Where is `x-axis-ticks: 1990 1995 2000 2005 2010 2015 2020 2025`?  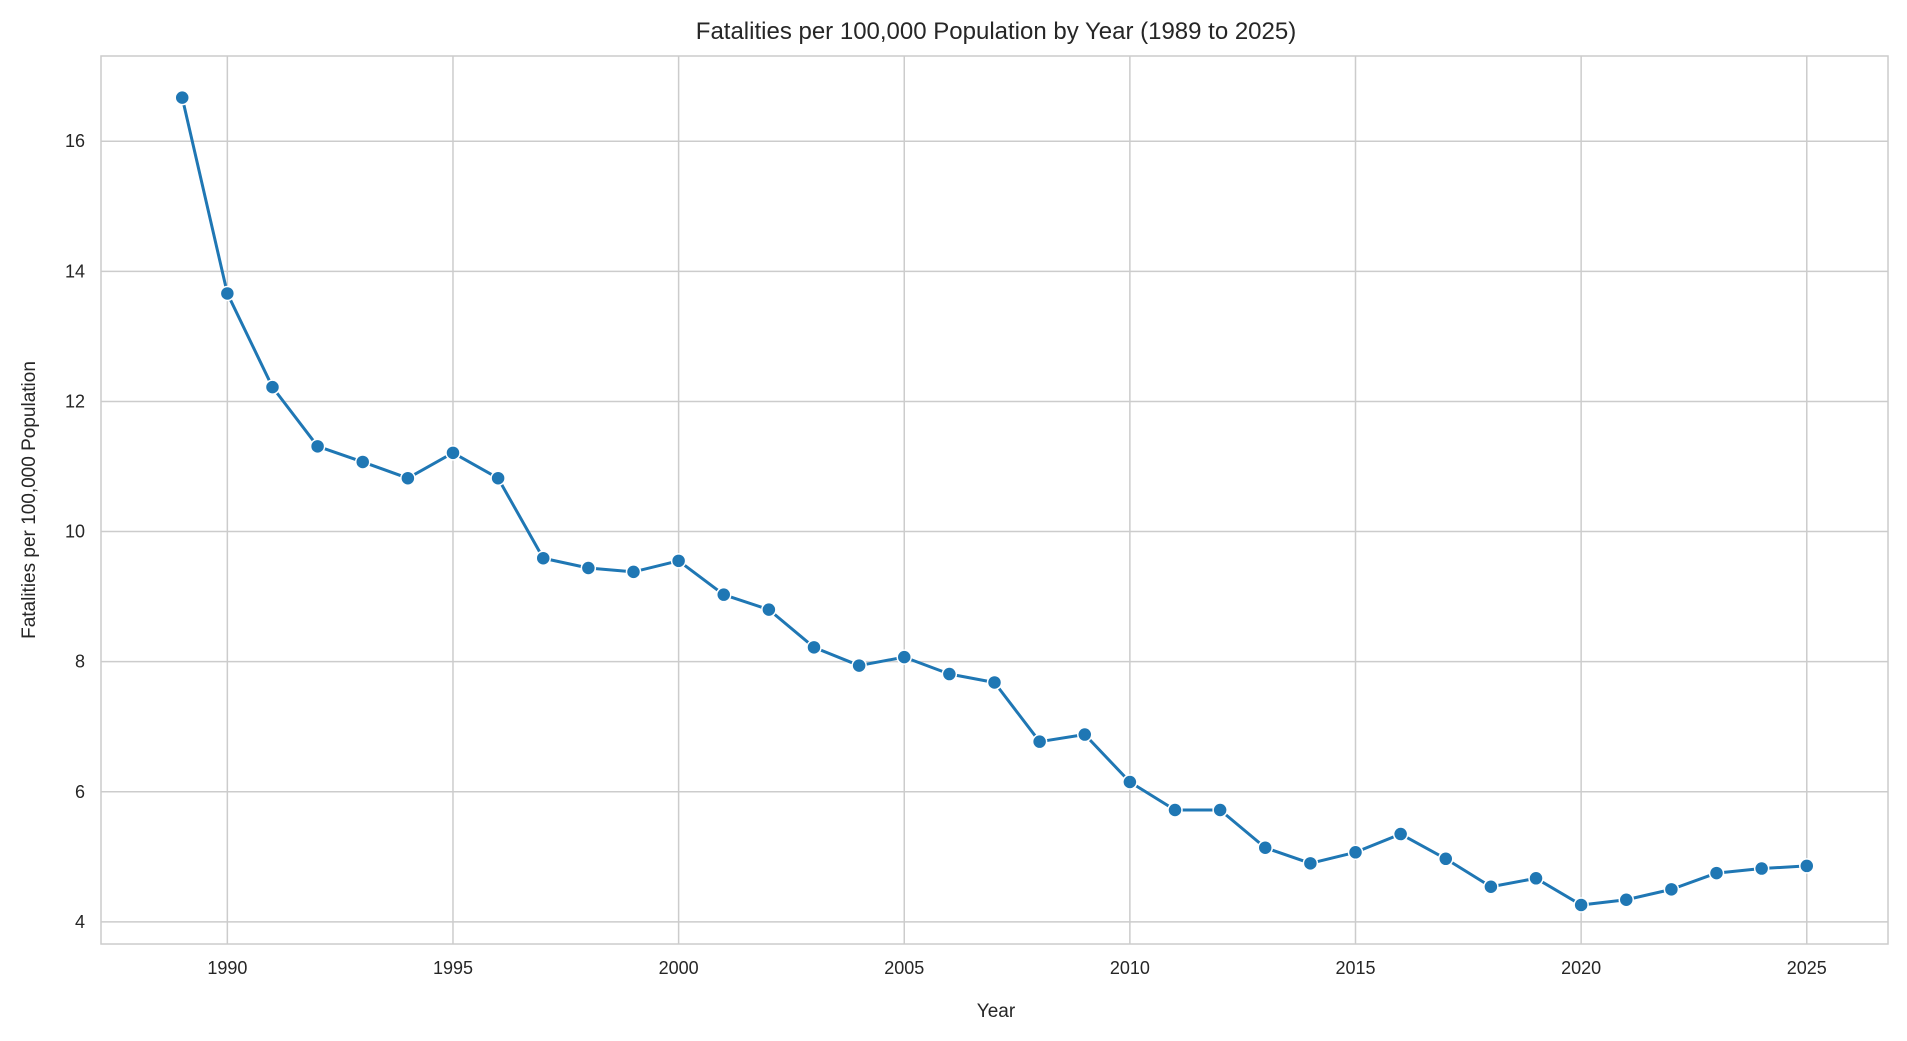
x-axis-ticks: 1990 1995 2000 2005 2010 2015 2020 2025 is located at coordinates (1016, 968).